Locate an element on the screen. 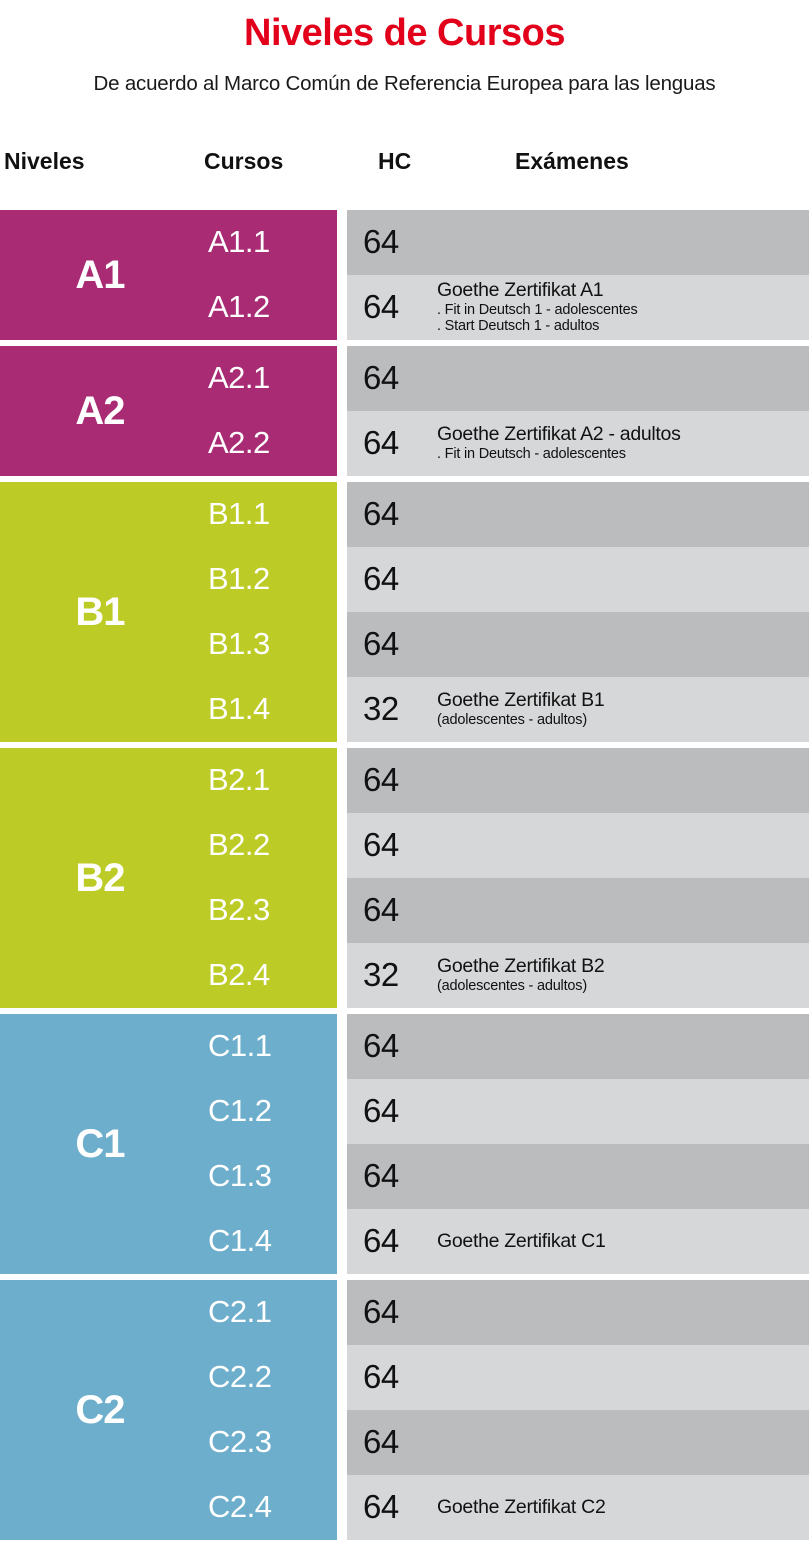  level-rows: 64 64 64 64 Goethe Zertifikat C1 is located at coordinates (578, 1143).